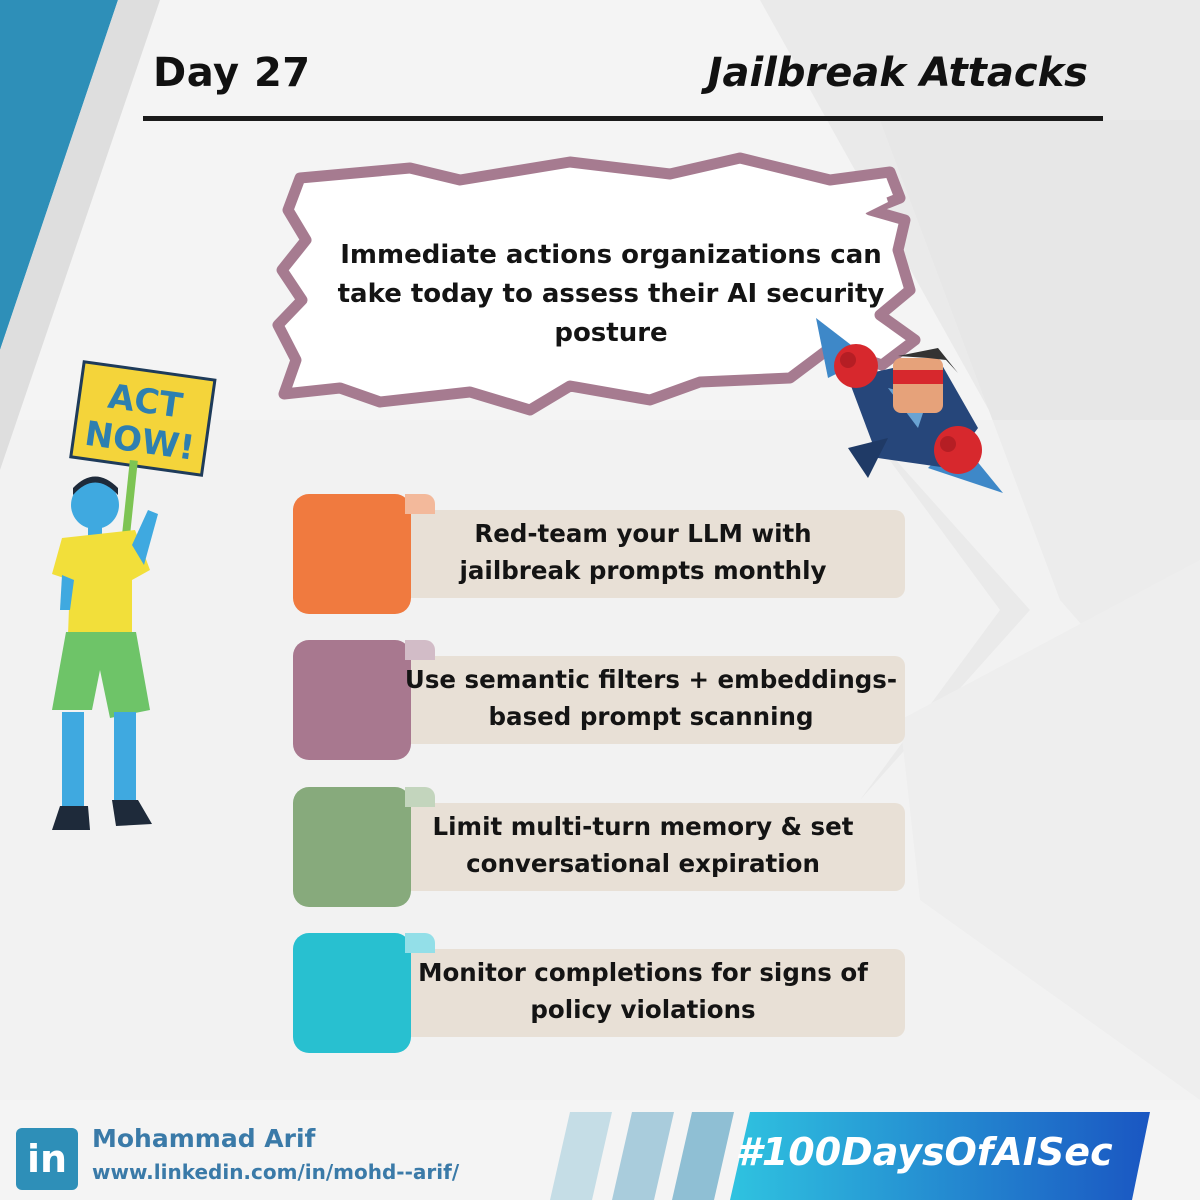 The height and width of the screenshot is (1200, 1200). I want to click on action-text-line1: Red-team your LLM with, so click(643, 533).